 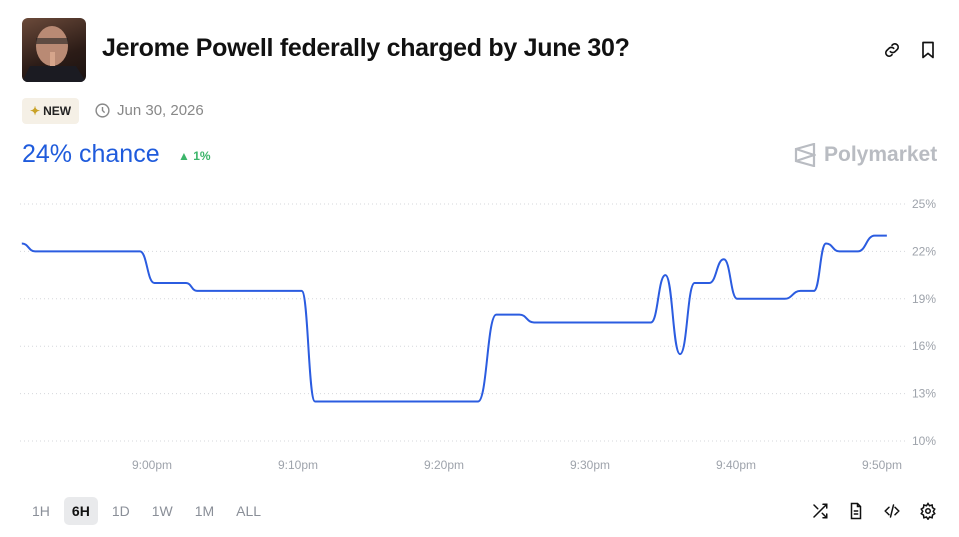 I want to click on end-date: Jun 30, 2026, so click(x=149, y=110).